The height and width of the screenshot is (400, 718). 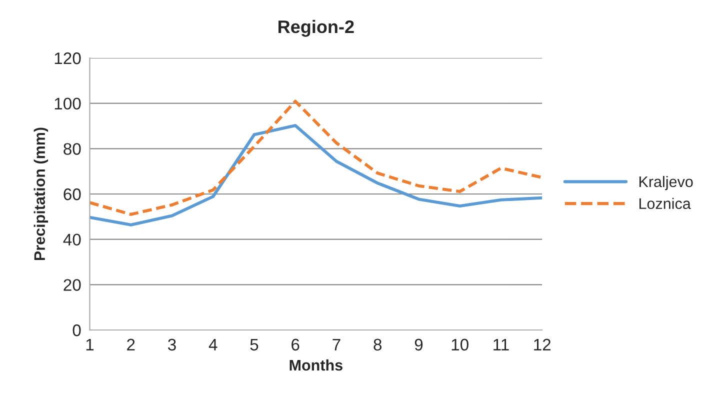 I want to click on y-tick-label: 80, so click(x=72, y=149).